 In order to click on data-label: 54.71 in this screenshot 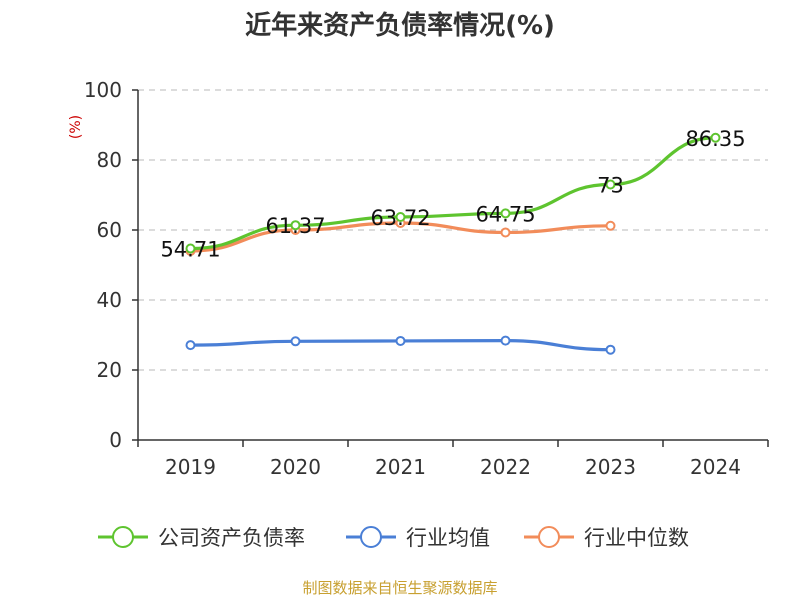, I will do `click(190, 250)`.